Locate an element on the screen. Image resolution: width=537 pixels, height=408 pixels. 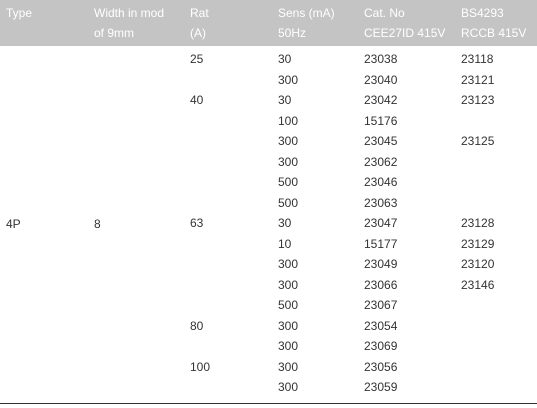
header-cell: RCCB 415V is located at coordinates (494, 33).